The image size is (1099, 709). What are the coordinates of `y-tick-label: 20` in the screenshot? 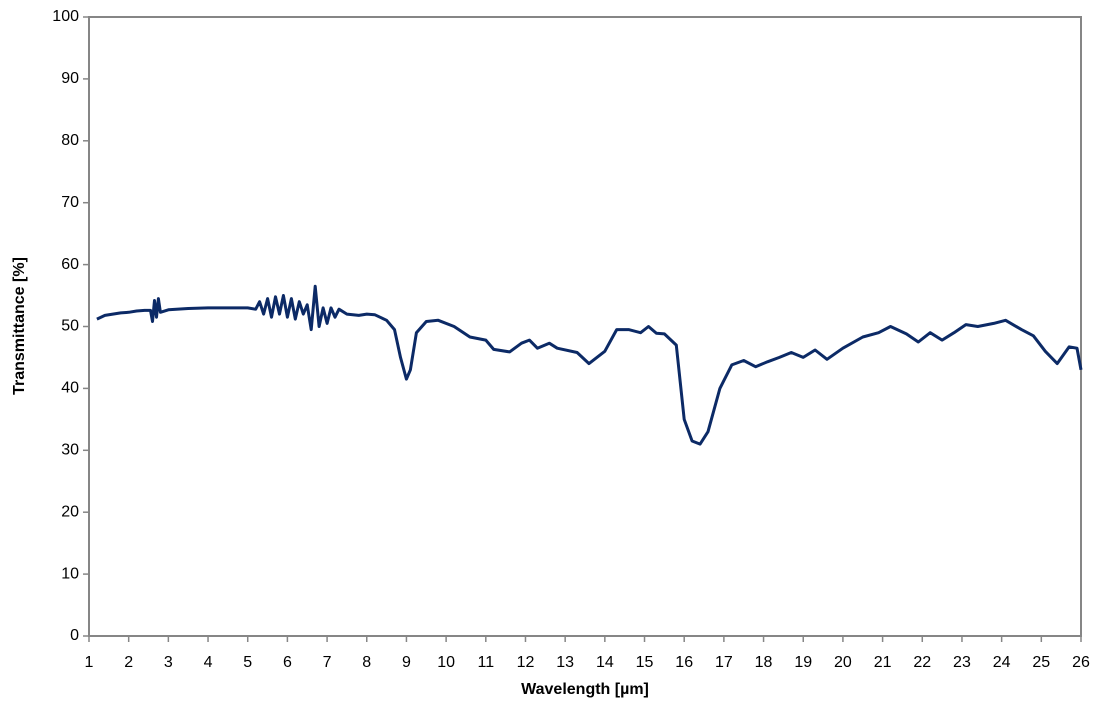 It's located at (70, 511).